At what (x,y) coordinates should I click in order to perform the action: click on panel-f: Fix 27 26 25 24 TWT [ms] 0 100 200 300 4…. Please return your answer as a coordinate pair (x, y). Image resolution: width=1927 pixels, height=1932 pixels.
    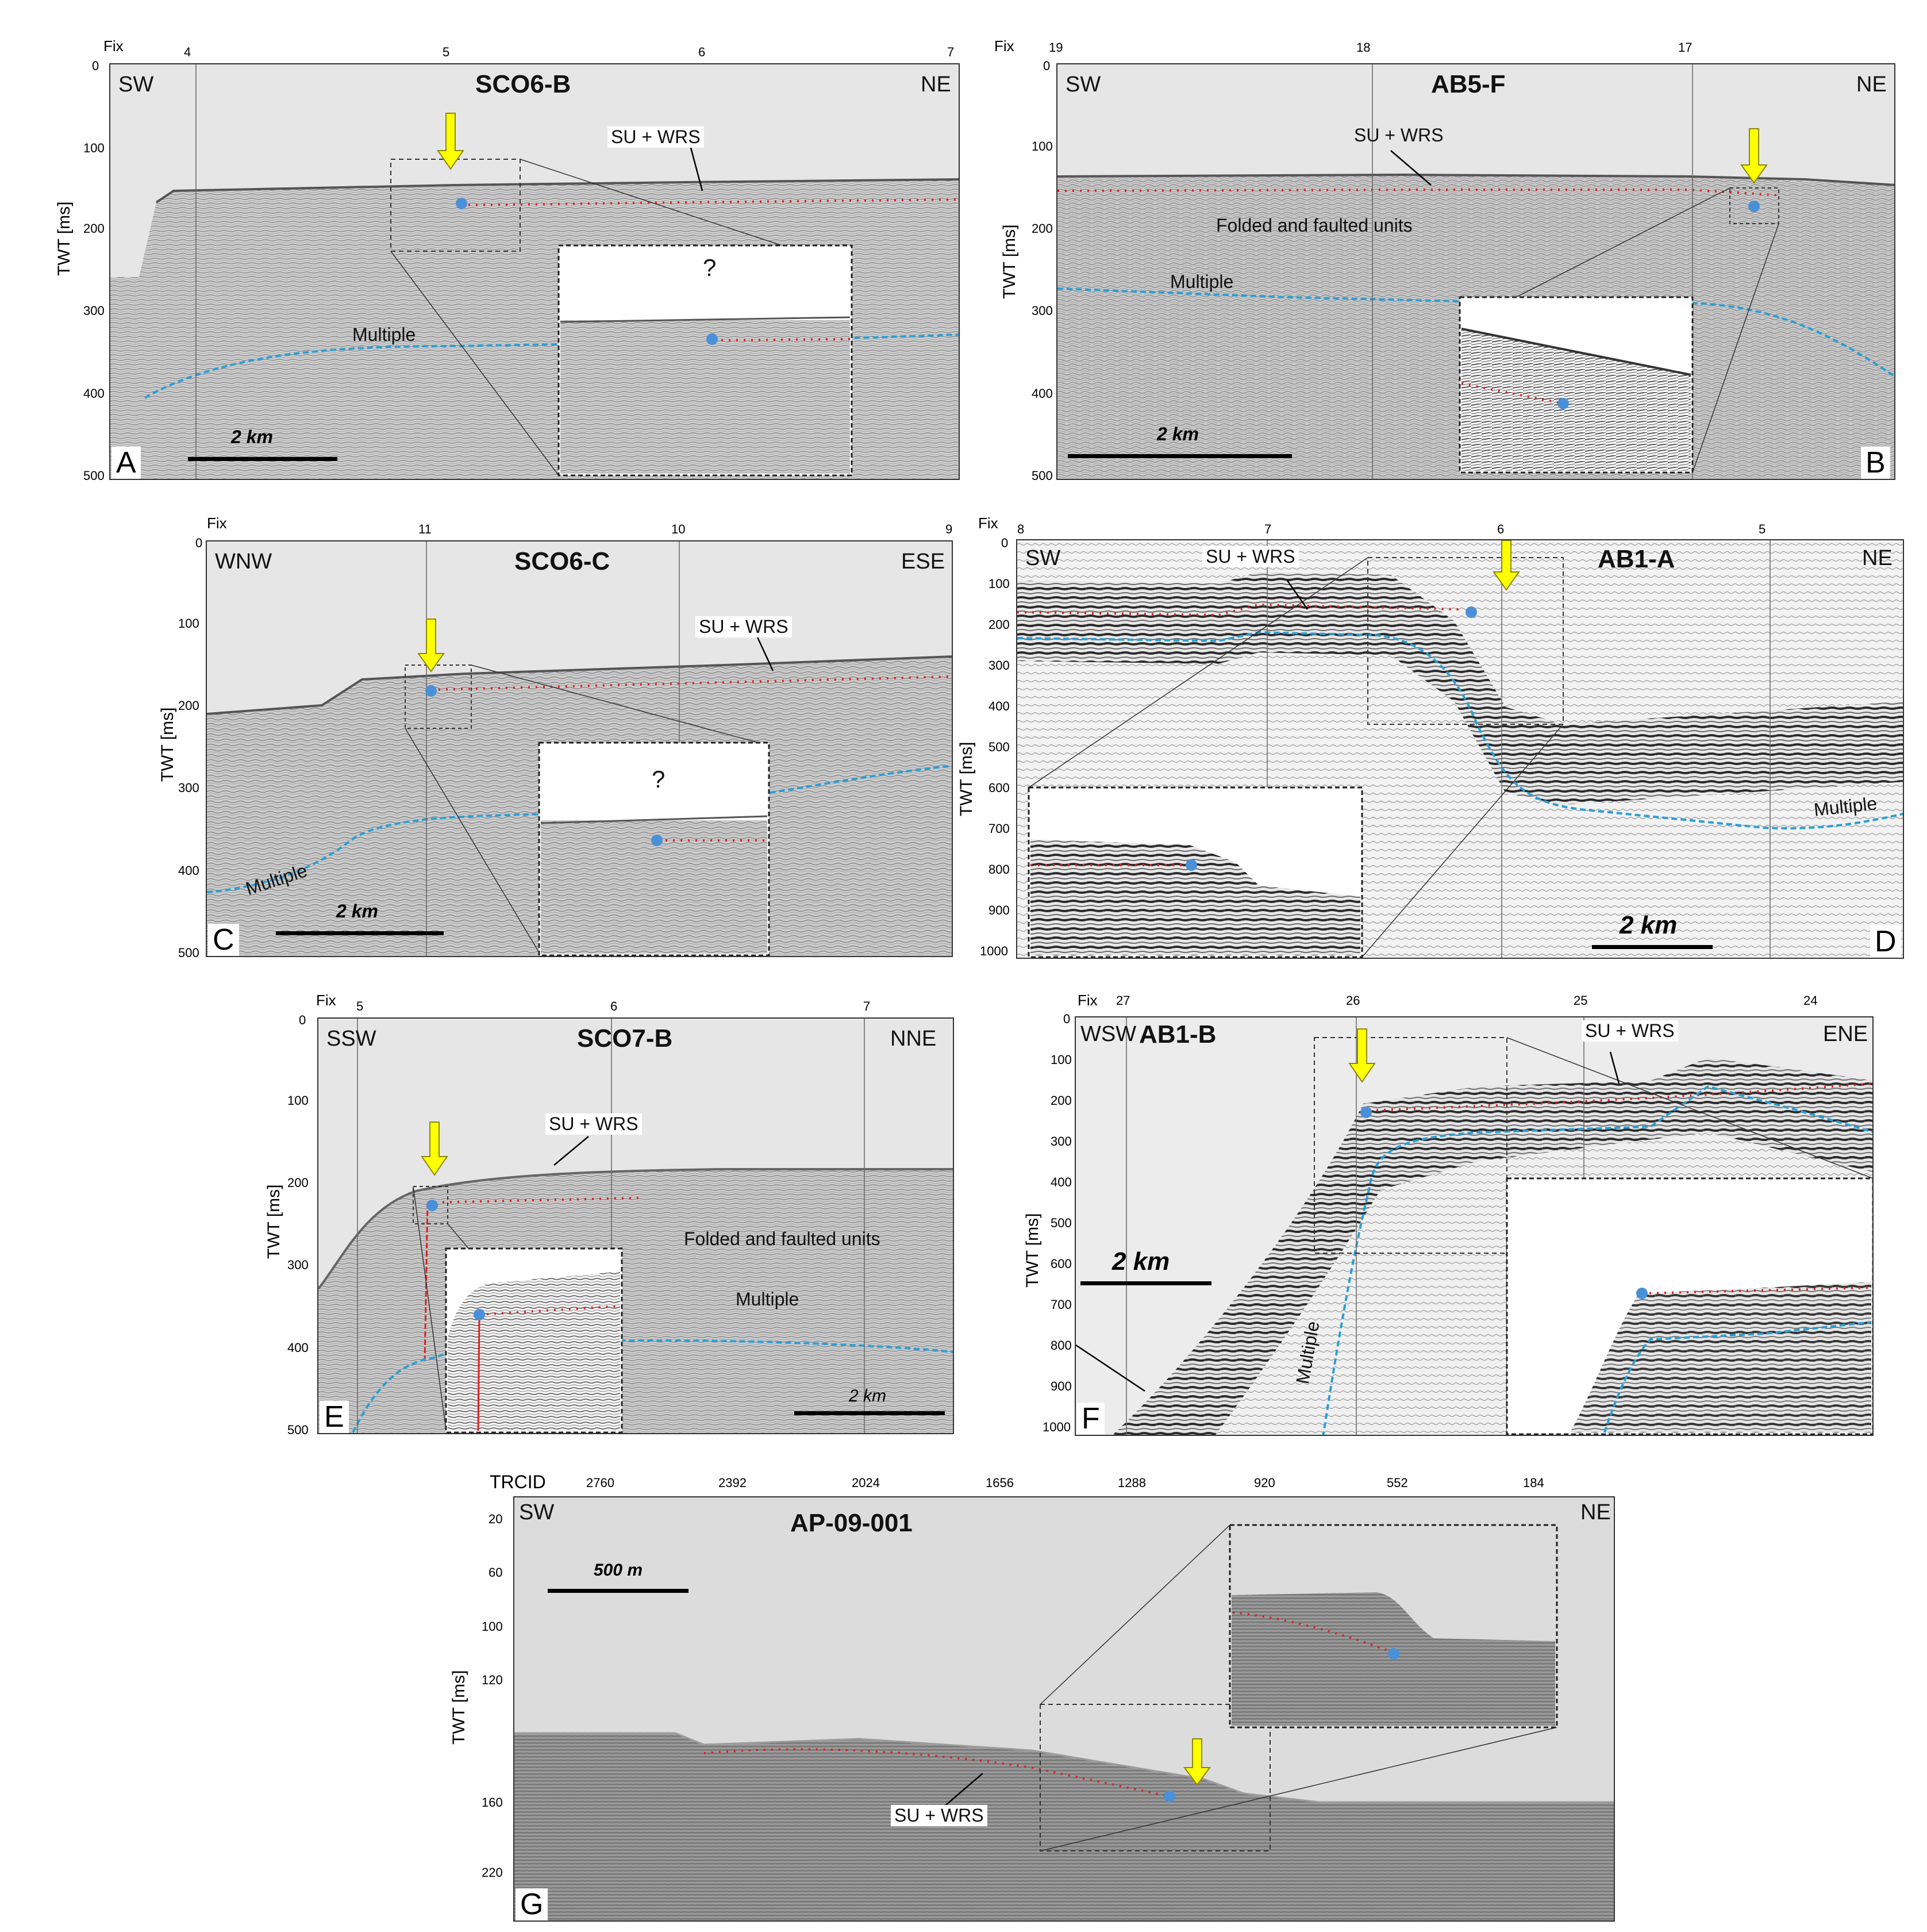
    Looking at the image, I should click on (1465, 1219).